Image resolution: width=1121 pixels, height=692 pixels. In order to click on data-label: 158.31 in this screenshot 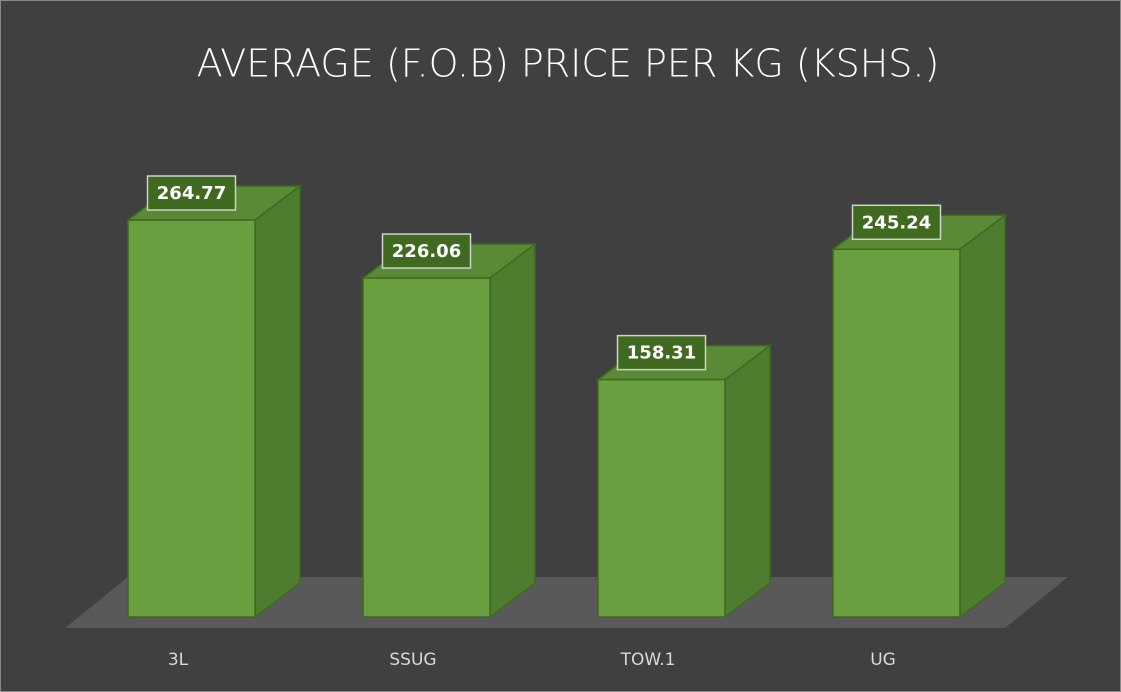, I will do `click(661, 353)`.